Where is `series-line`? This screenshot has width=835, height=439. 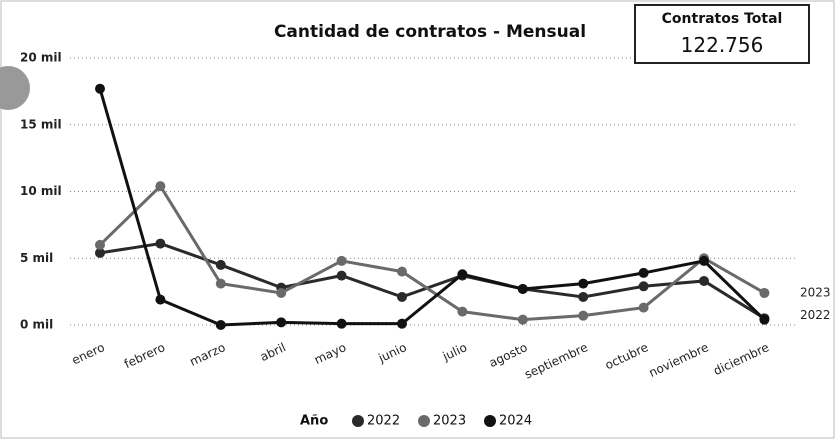 series-line is located at coordinates (432, 281).